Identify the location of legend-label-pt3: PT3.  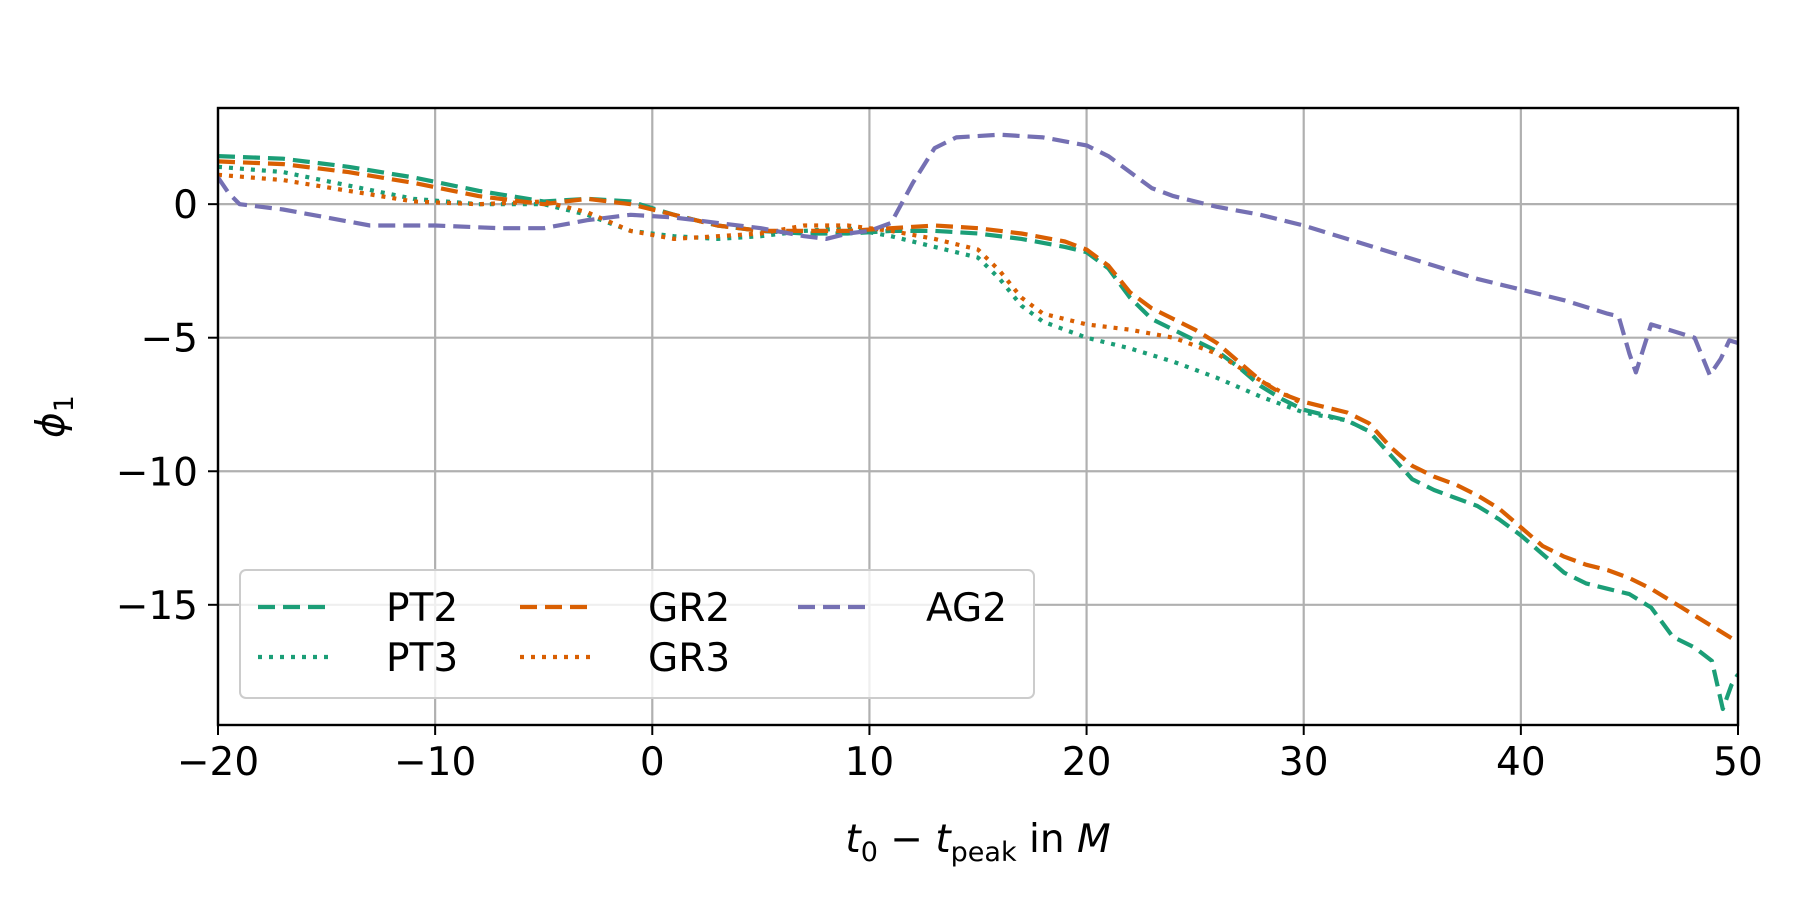
(422, 658).